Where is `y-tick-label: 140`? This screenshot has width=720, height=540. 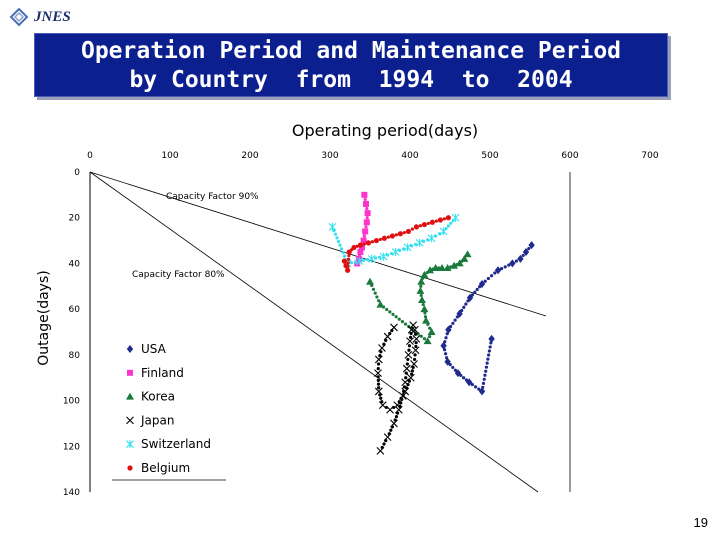 y-tick-label: 140 is located at coordinates (71, 493).